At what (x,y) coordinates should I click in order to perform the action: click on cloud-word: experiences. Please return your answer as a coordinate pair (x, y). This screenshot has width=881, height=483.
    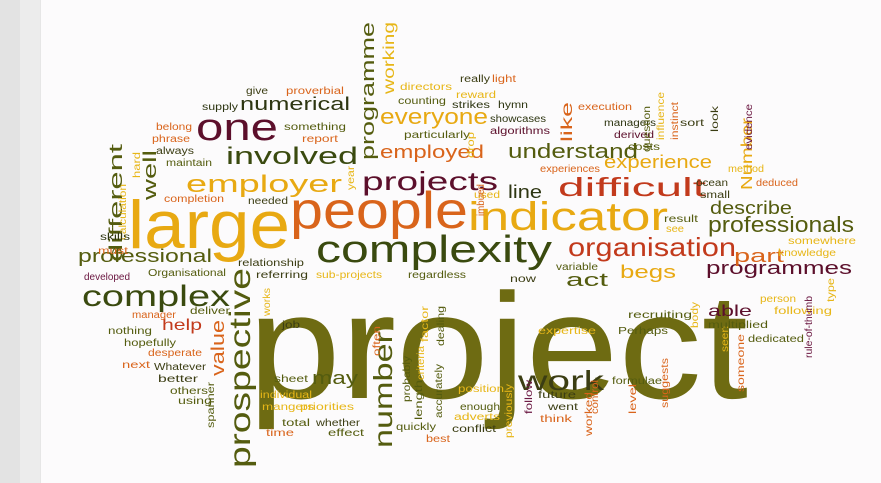
    Looking at the image, I should click on (570, 169).